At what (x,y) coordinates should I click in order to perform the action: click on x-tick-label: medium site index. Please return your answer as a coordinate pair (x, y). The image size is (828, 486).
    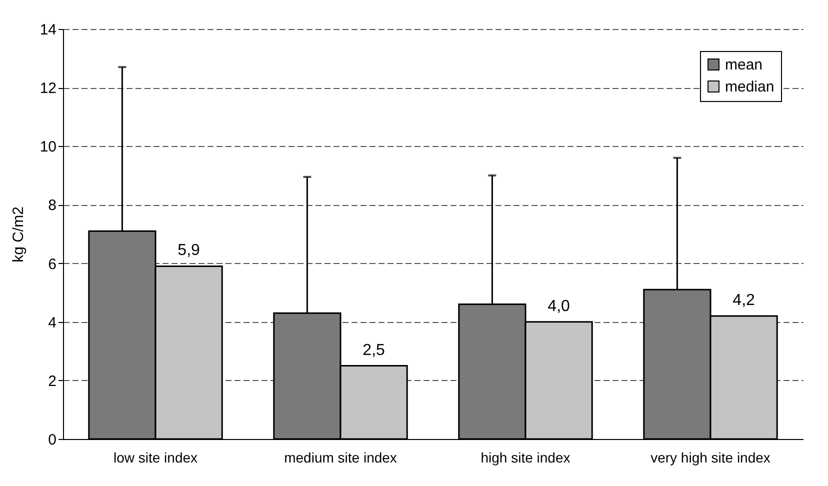
    Looking at the image, I should click on (340, 458).